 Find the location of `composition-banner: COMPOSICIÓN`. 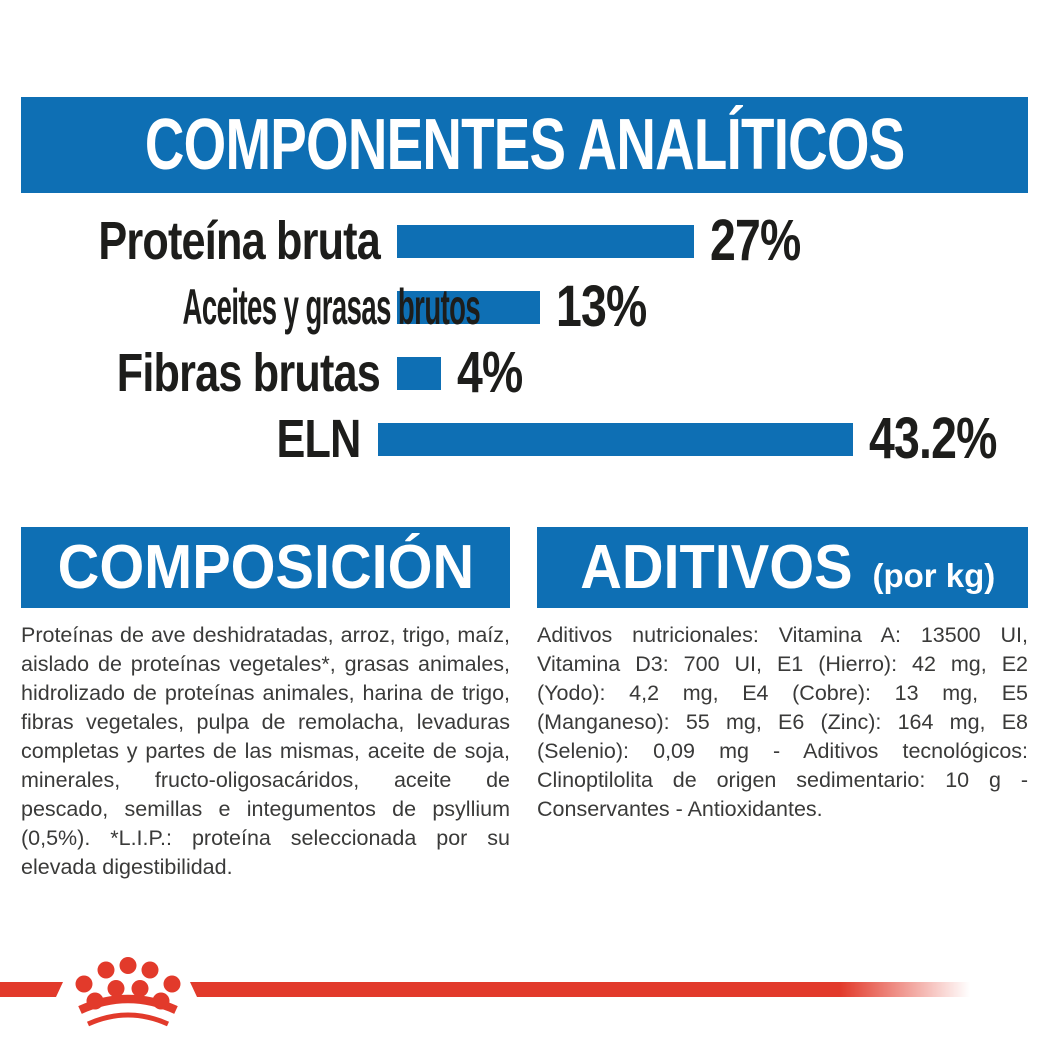

composition-banner: COMPOSICIÓN is located at coordinates (265, 567).